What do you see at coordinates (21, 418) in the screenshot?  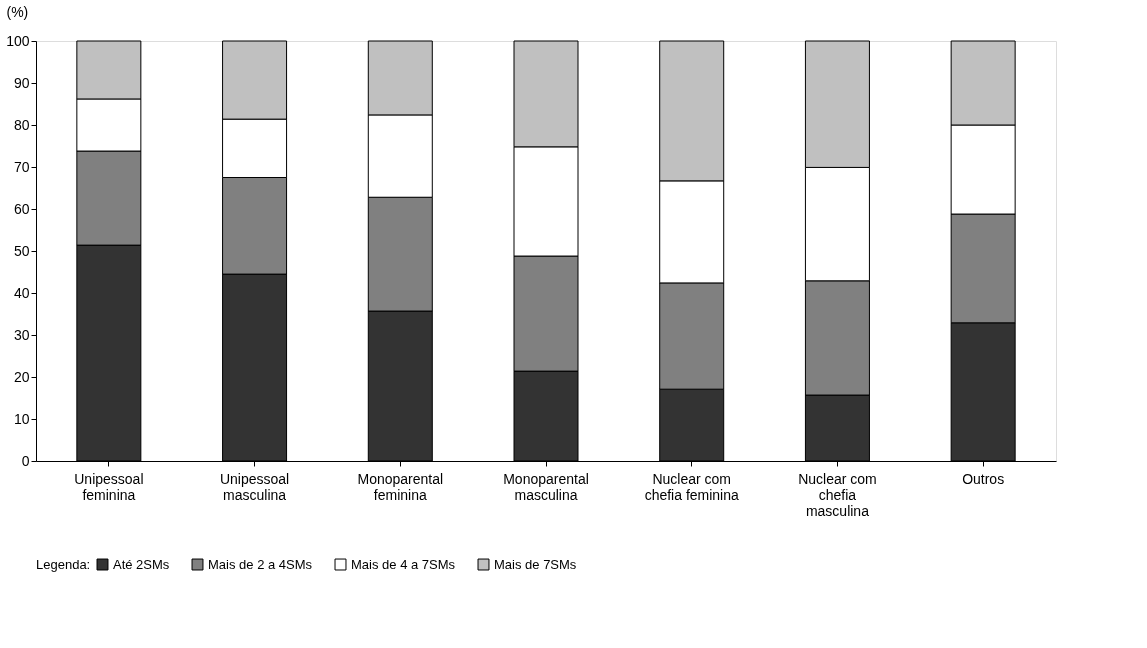 I see `y-tick-label: 10` at bounding box center [21, 418].